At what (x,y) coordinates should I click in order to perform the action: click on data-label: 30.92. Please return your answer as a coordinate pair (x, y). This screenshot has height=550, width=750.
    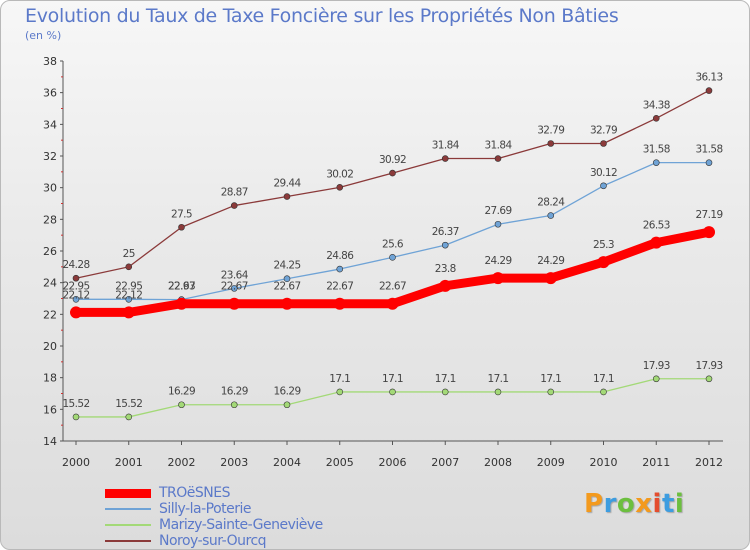
    Looking at the image, I should click on (392, 160).